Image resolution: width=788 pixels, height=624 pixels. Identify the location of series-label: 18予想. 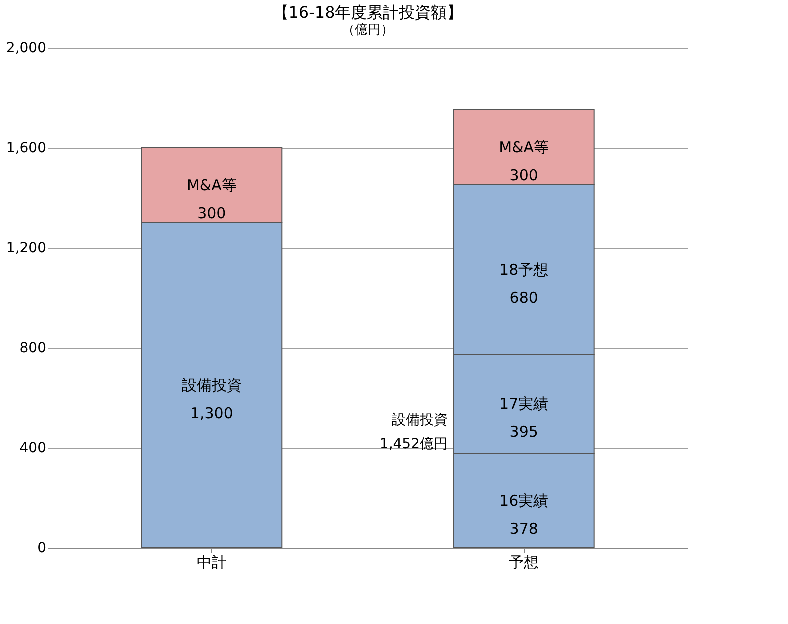
(524, 269).